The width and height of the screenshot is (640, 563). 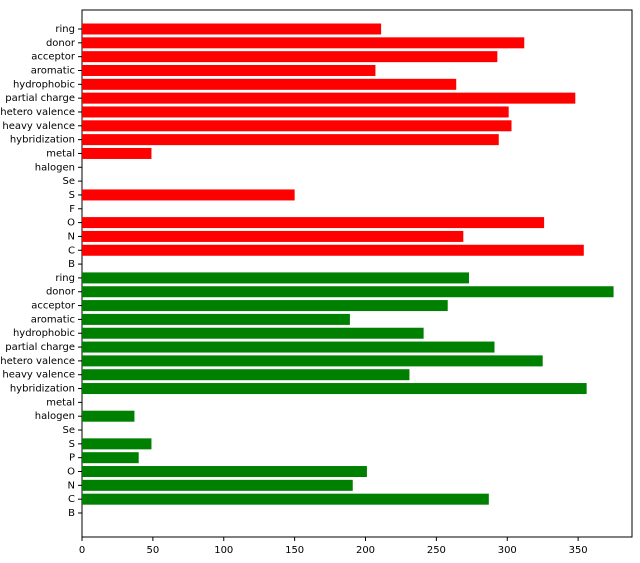 What do you see at coordinates (294, 550) in the screenshot?
I see `x-tick-label: 150` at bounding box center [294, 550].